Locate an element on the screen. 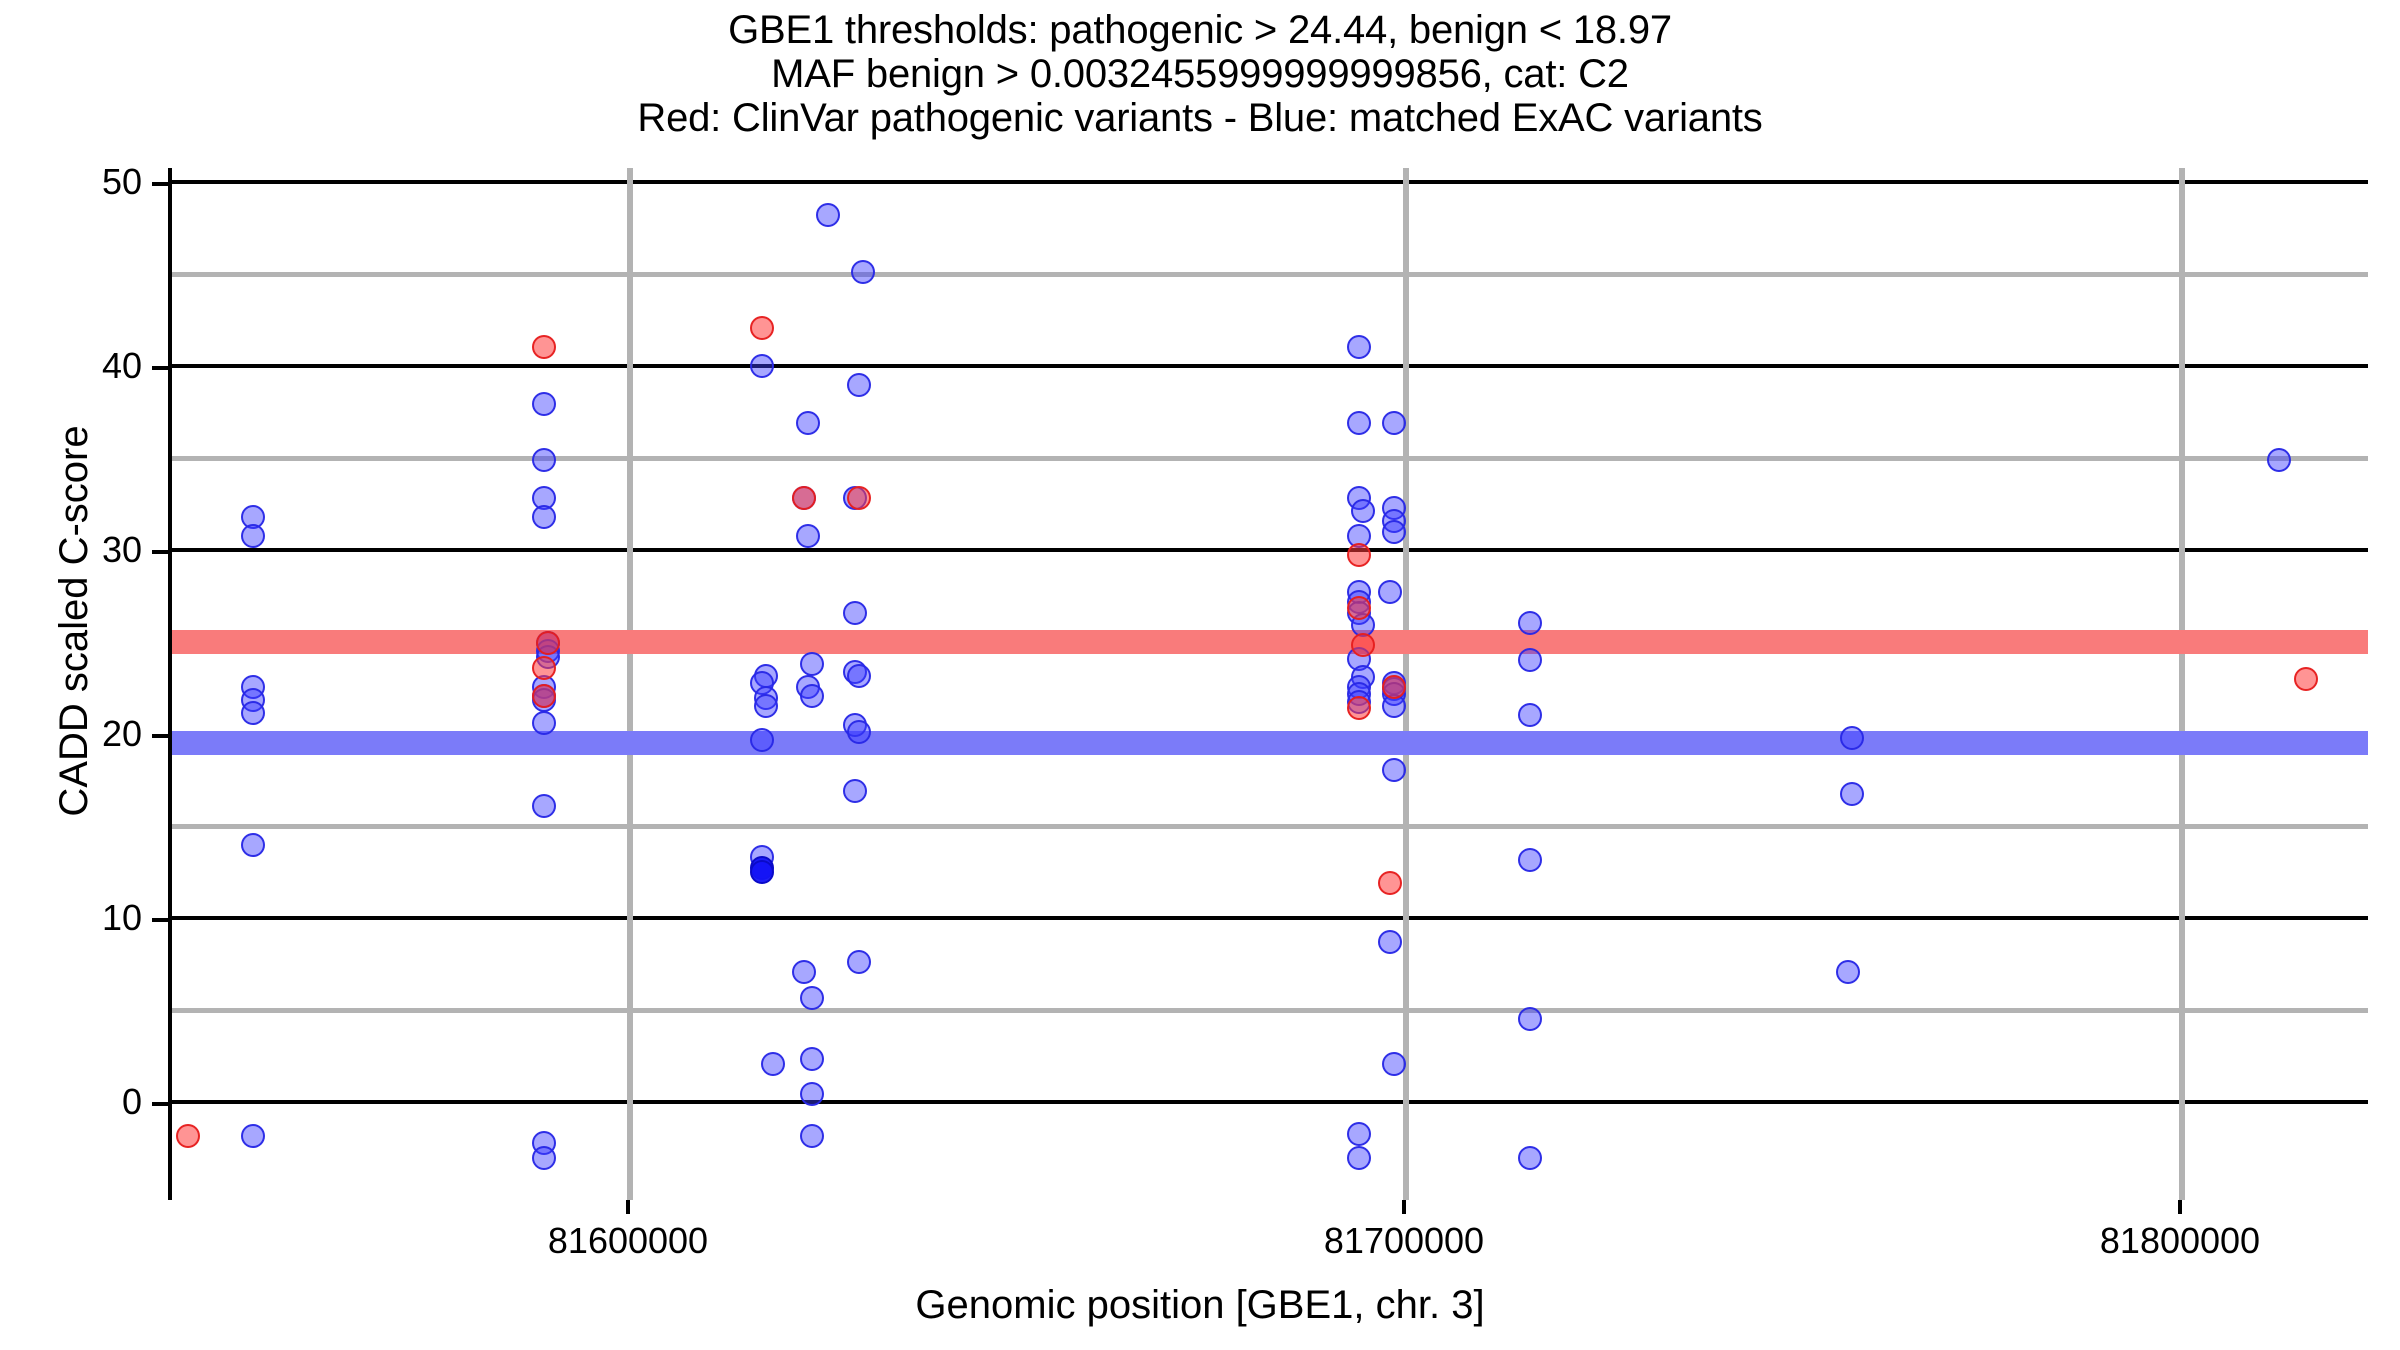 The image size is (2400, 1350). y-axis-spine is located at coordinates (170, 684).